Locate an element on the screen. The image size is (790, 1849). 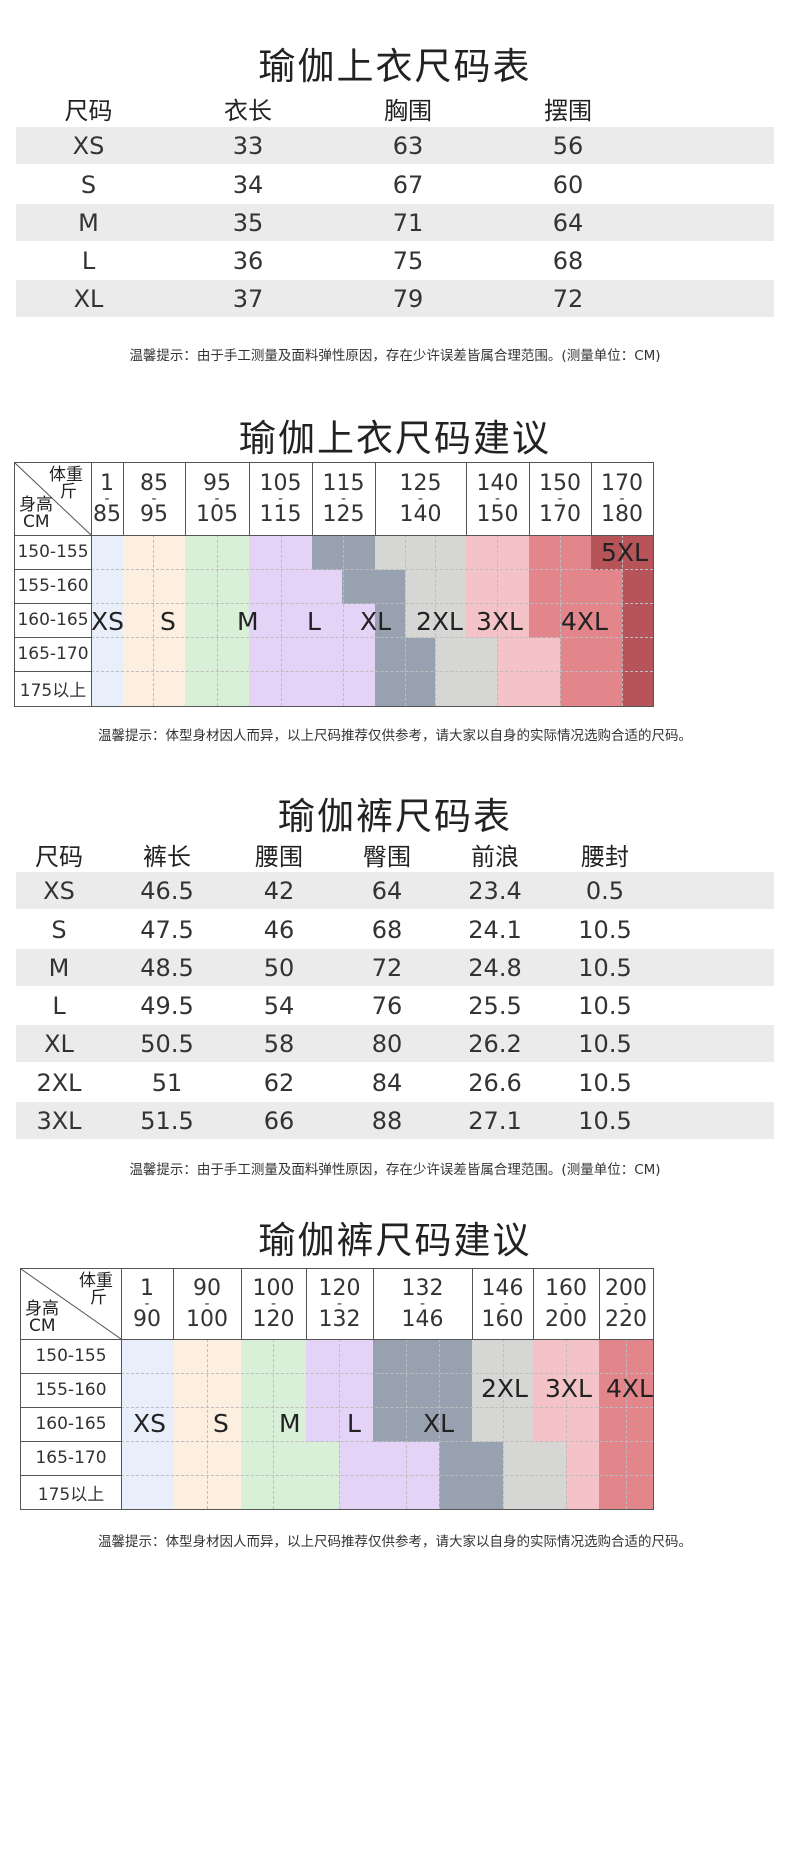
weight-min: 125 is located at coordinates (420, 483).